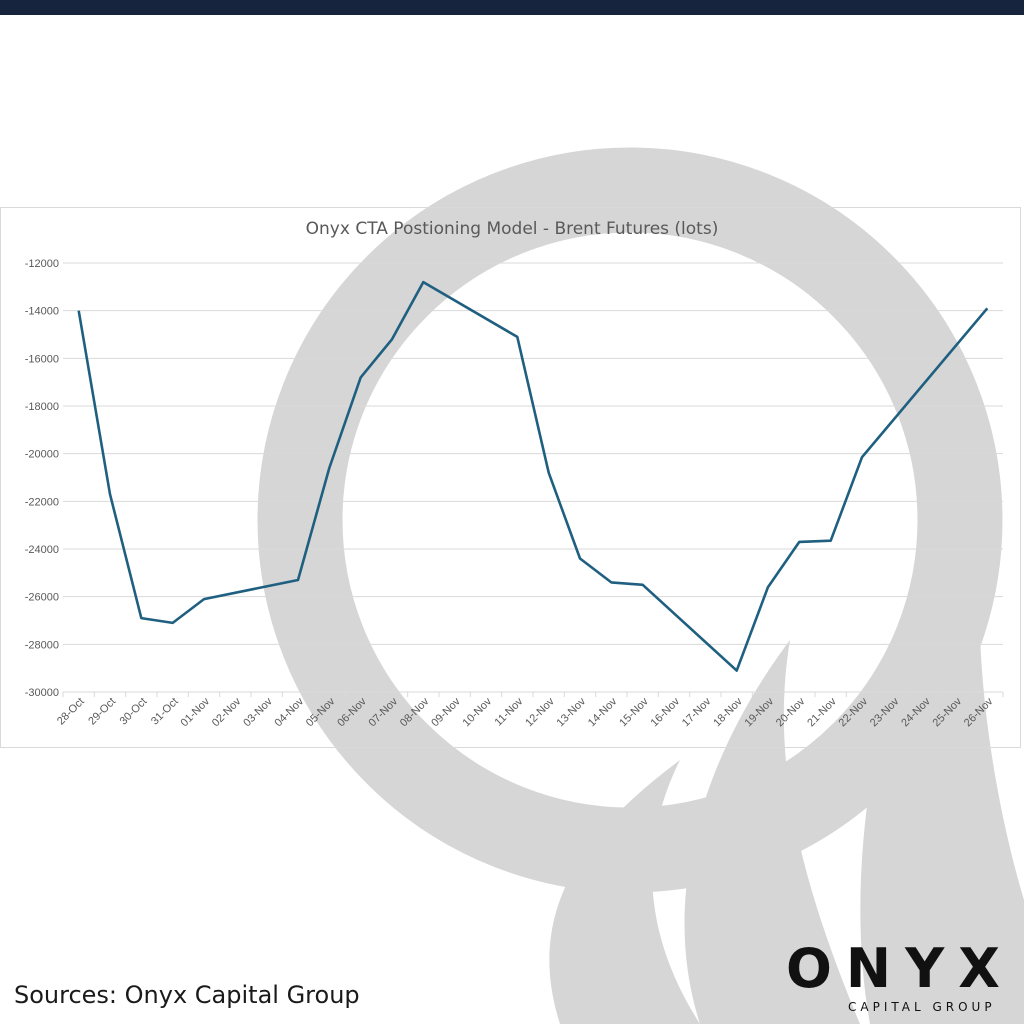  I want to click on onyx-logo: ONYX CAPITAL GROUP, so click(898, 979).